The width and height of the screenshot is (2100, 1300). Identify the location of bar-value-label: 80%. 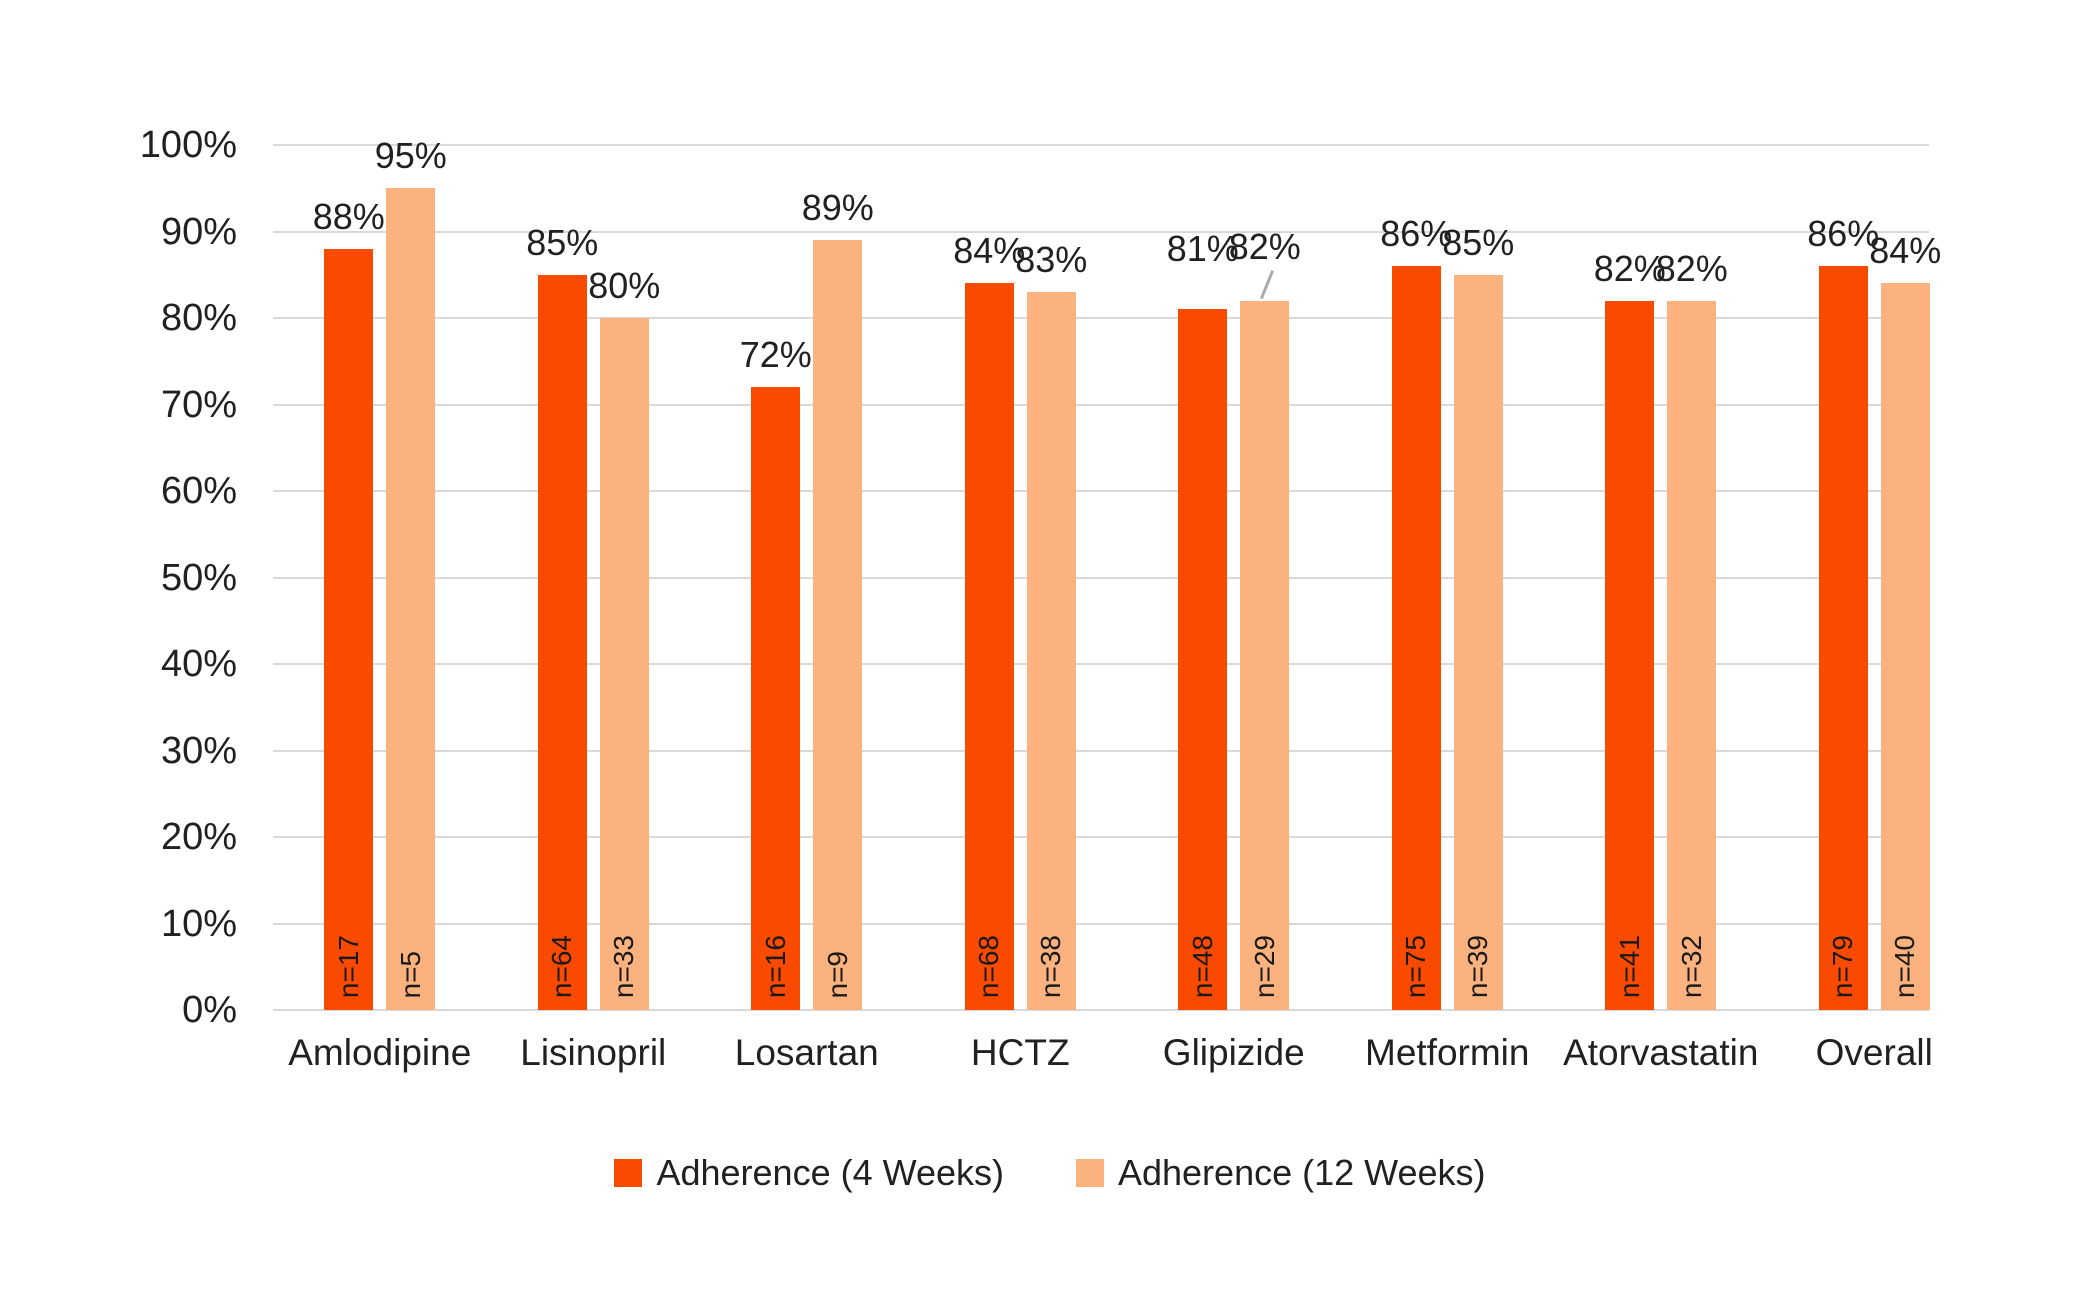
(624, 285).